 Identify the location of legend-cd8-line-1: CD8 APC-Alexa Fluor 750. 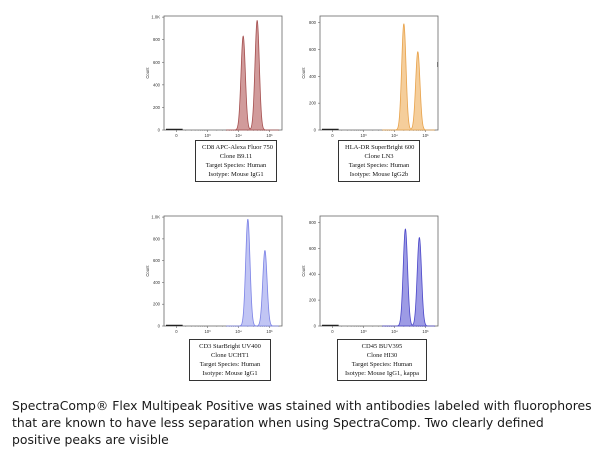
(237, 147).